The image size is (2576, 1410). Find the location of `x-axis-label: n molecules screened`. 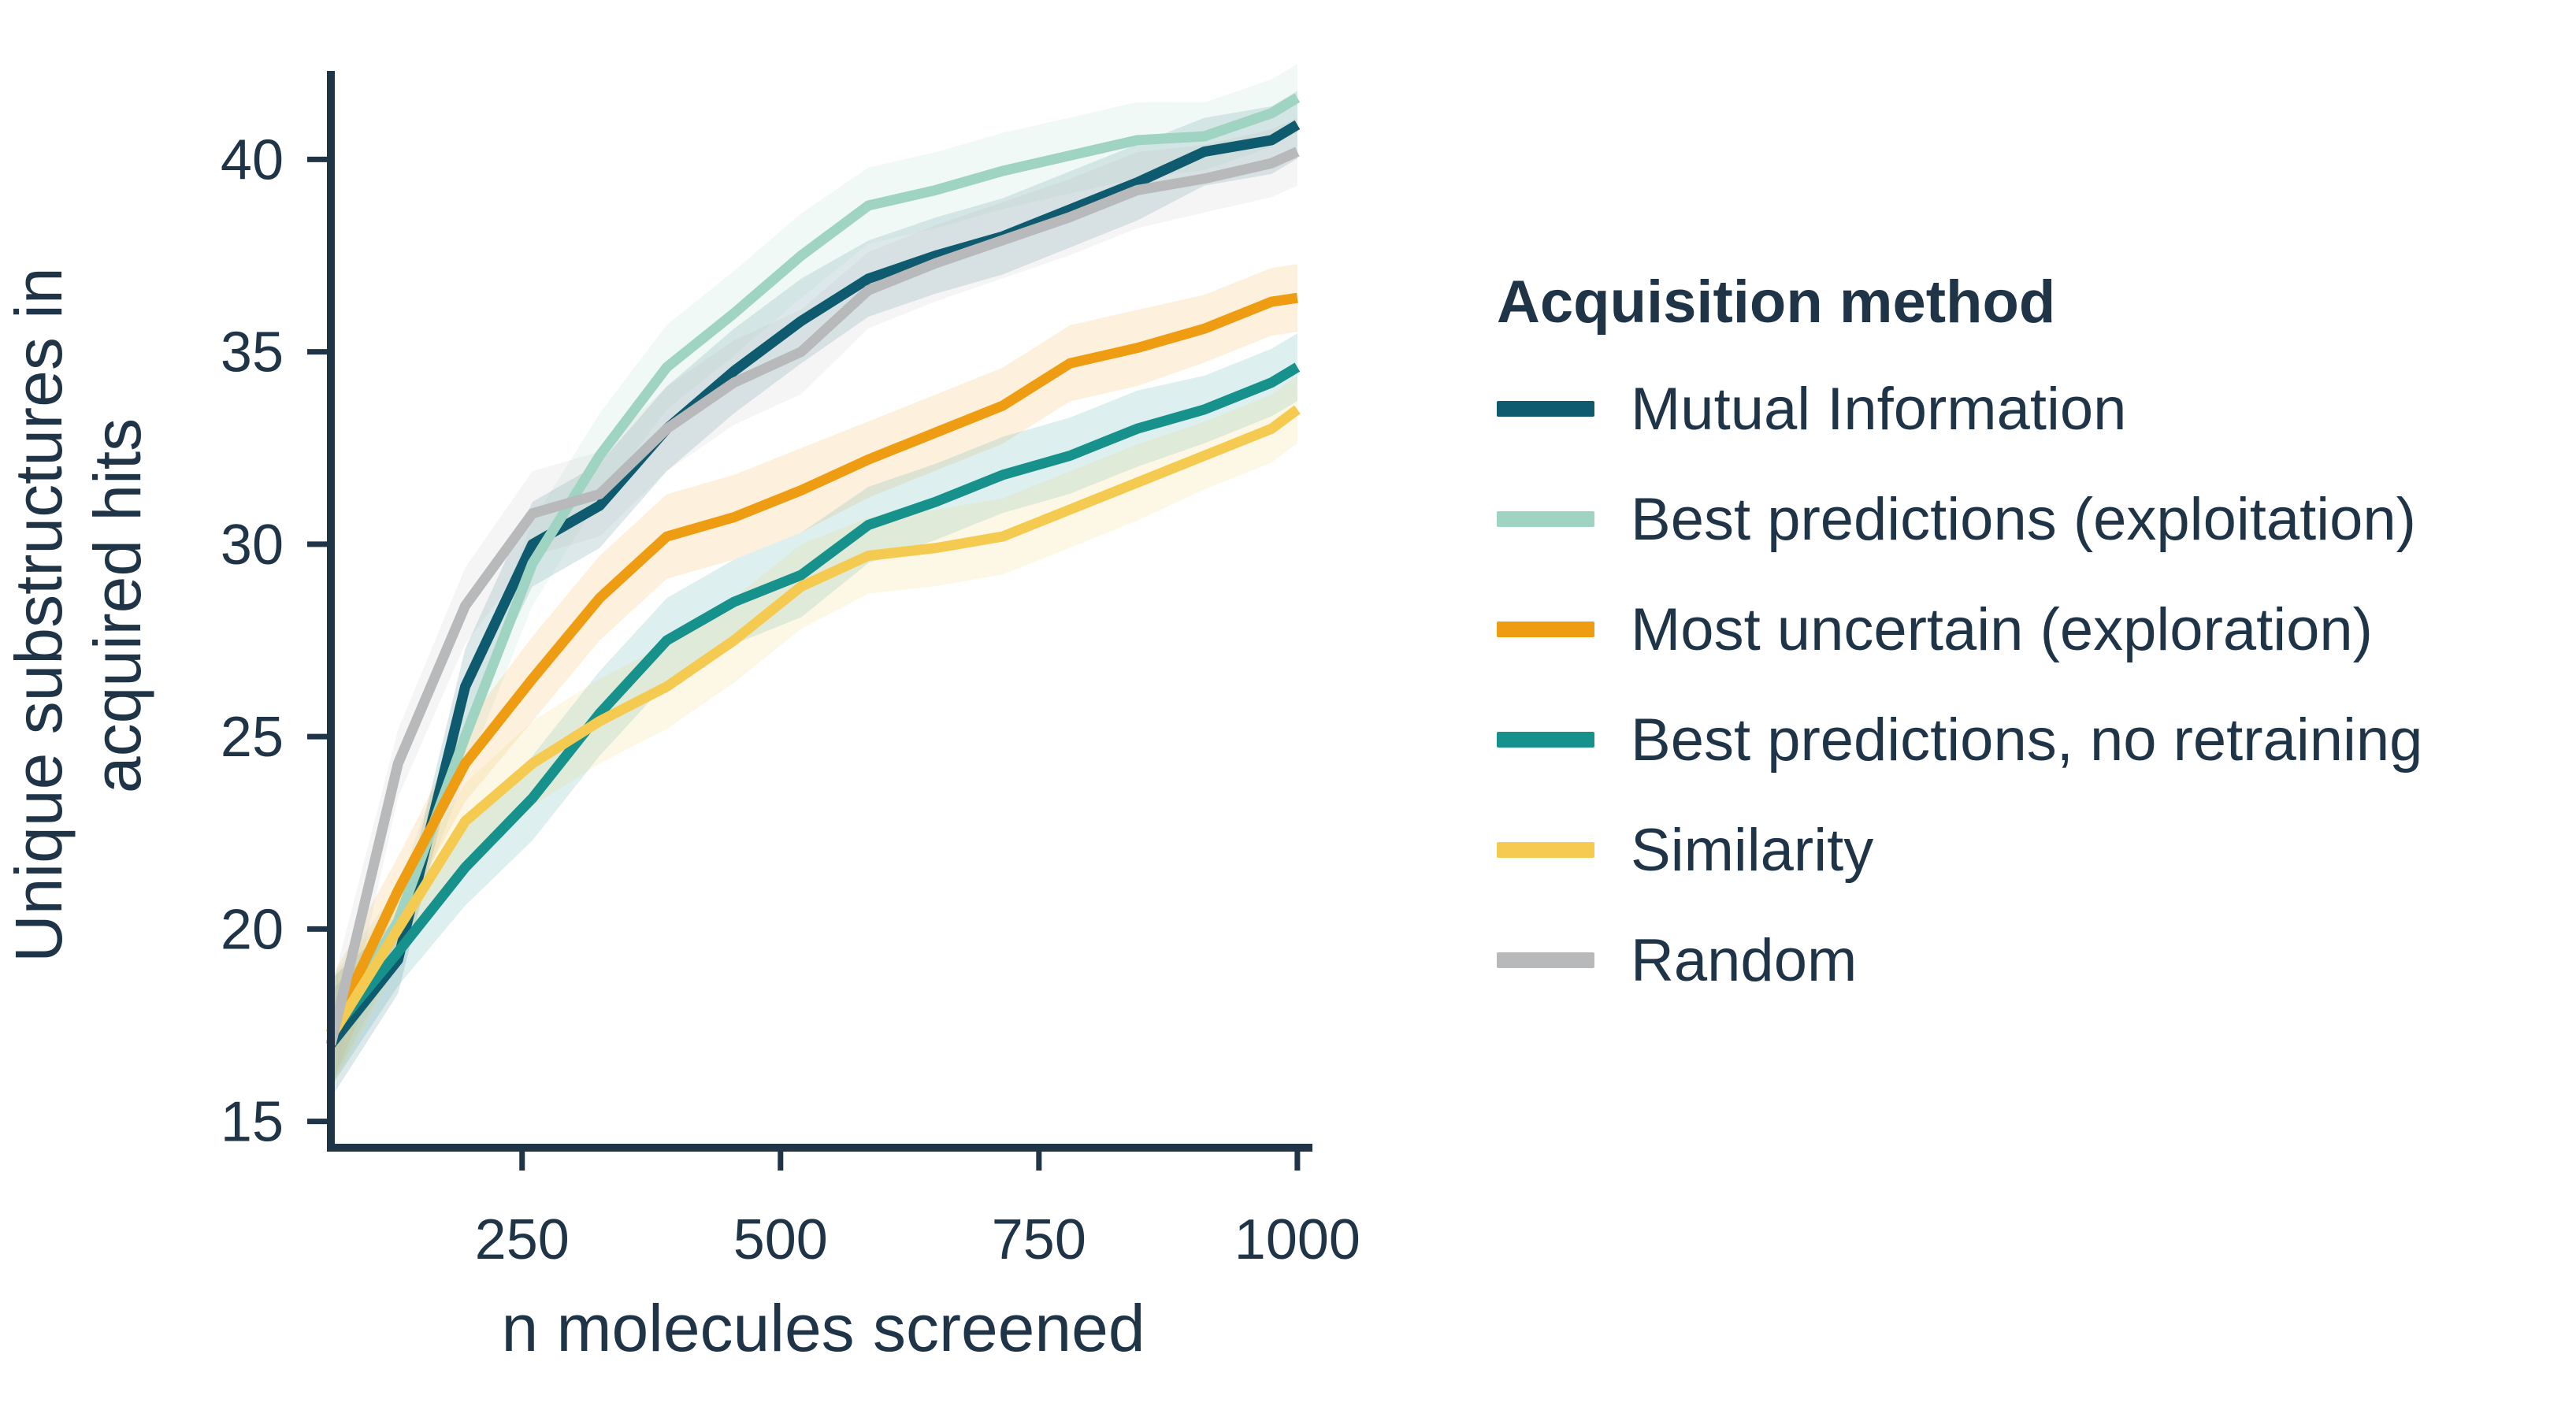

x-axis-label: n molecules screened is located at coordinates (823, 1328).